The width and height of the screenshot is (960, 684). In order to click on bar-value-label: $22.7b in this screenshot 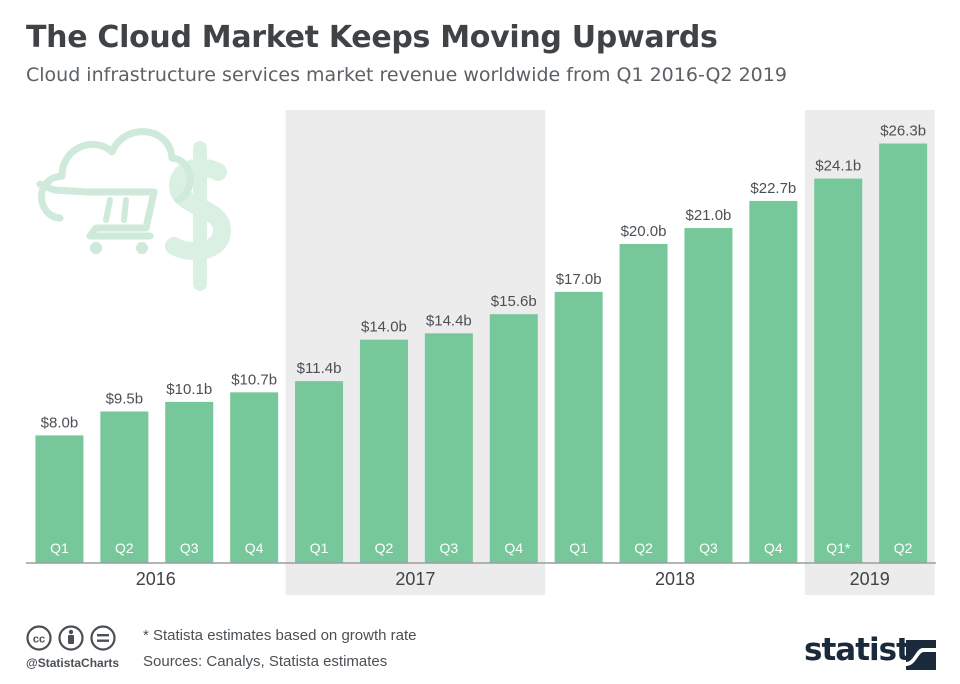, I will do `click(773, 188)`.